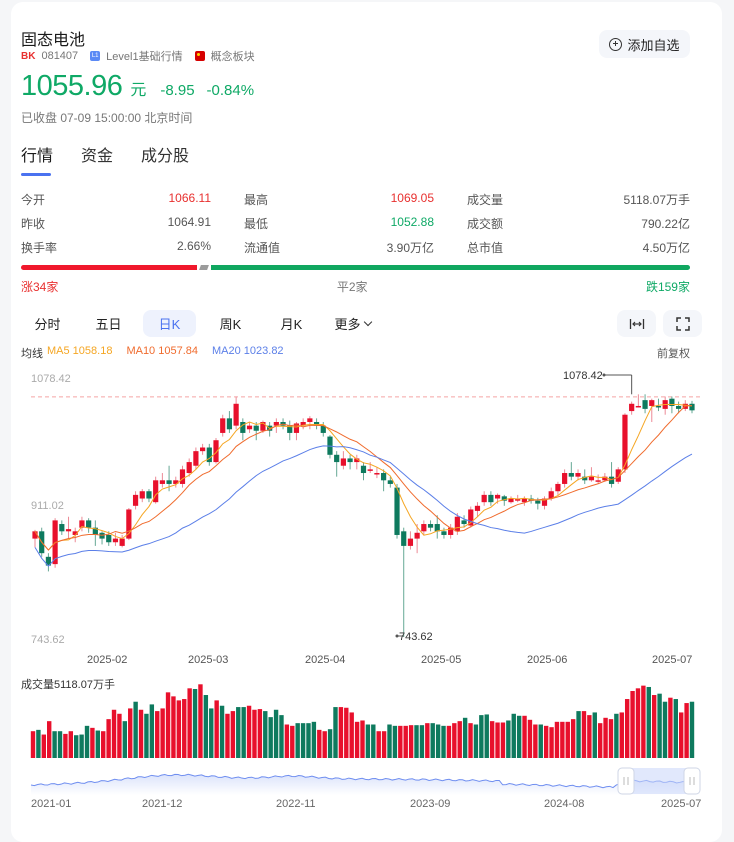 Image resolution: width=734 pixels, height=842 pixels. I want to click on x-axis-label: 2025-07, so click(672, 660).